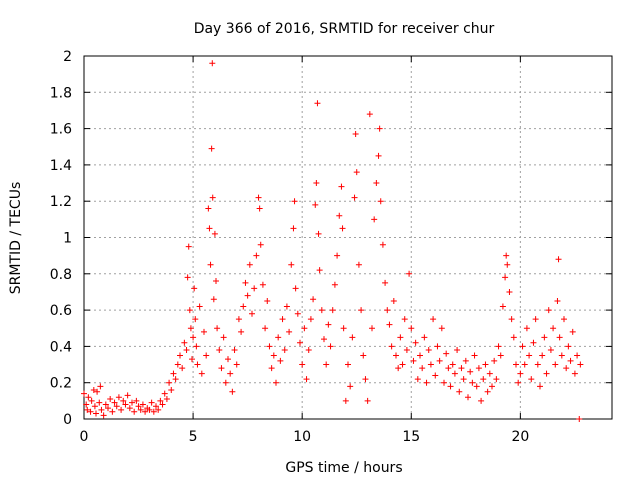  Describe the element at coordinates (67, 420) in the screenshot. I see `y-tick-label: 0` at that location.